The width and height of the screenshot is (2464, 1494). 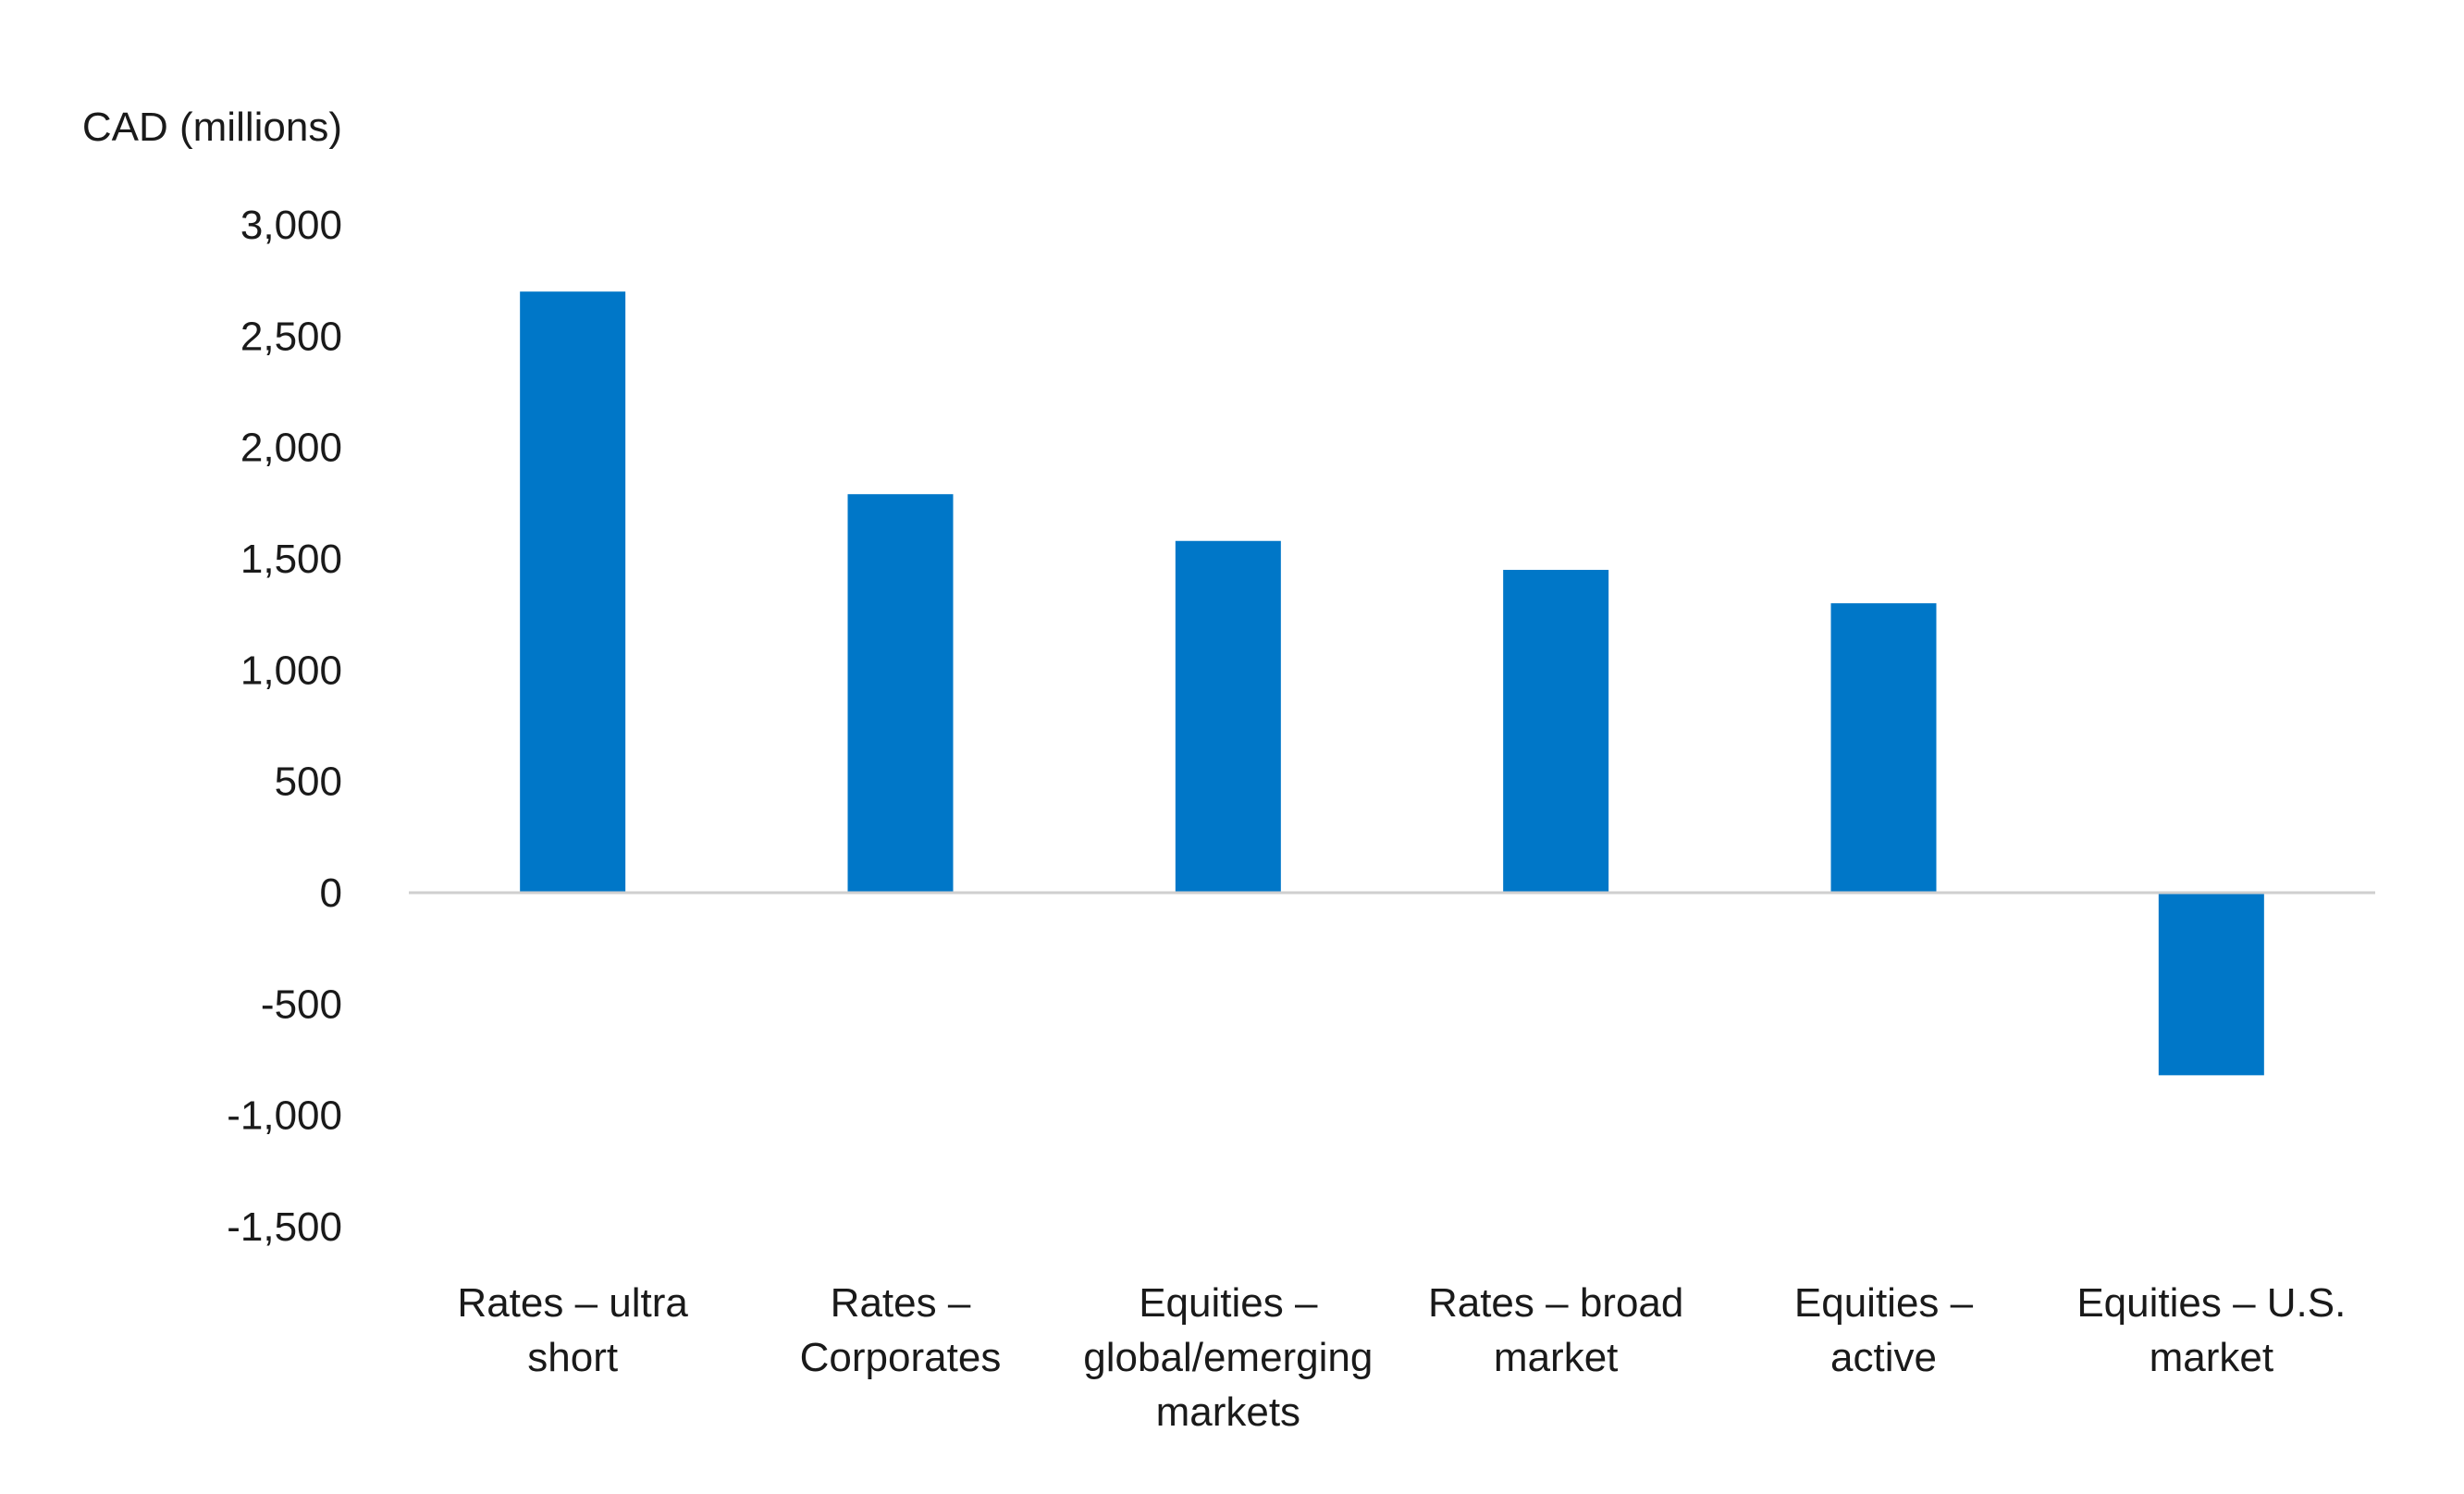 What do you see at coordinates (2211, 1303) in the screenshot?
I see `x-category-label: Equities – U.S.` at bounding box center [2211, 1303].